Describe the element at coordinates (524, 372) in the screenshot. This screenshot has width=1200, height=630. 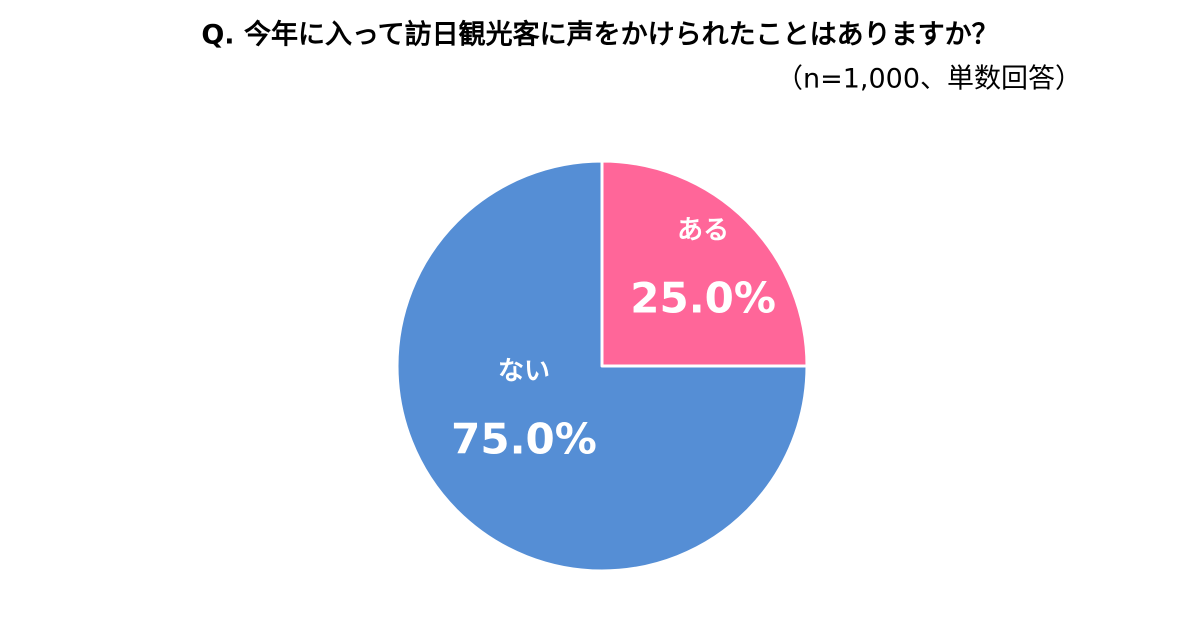
I see `category-label: ない` at that location.